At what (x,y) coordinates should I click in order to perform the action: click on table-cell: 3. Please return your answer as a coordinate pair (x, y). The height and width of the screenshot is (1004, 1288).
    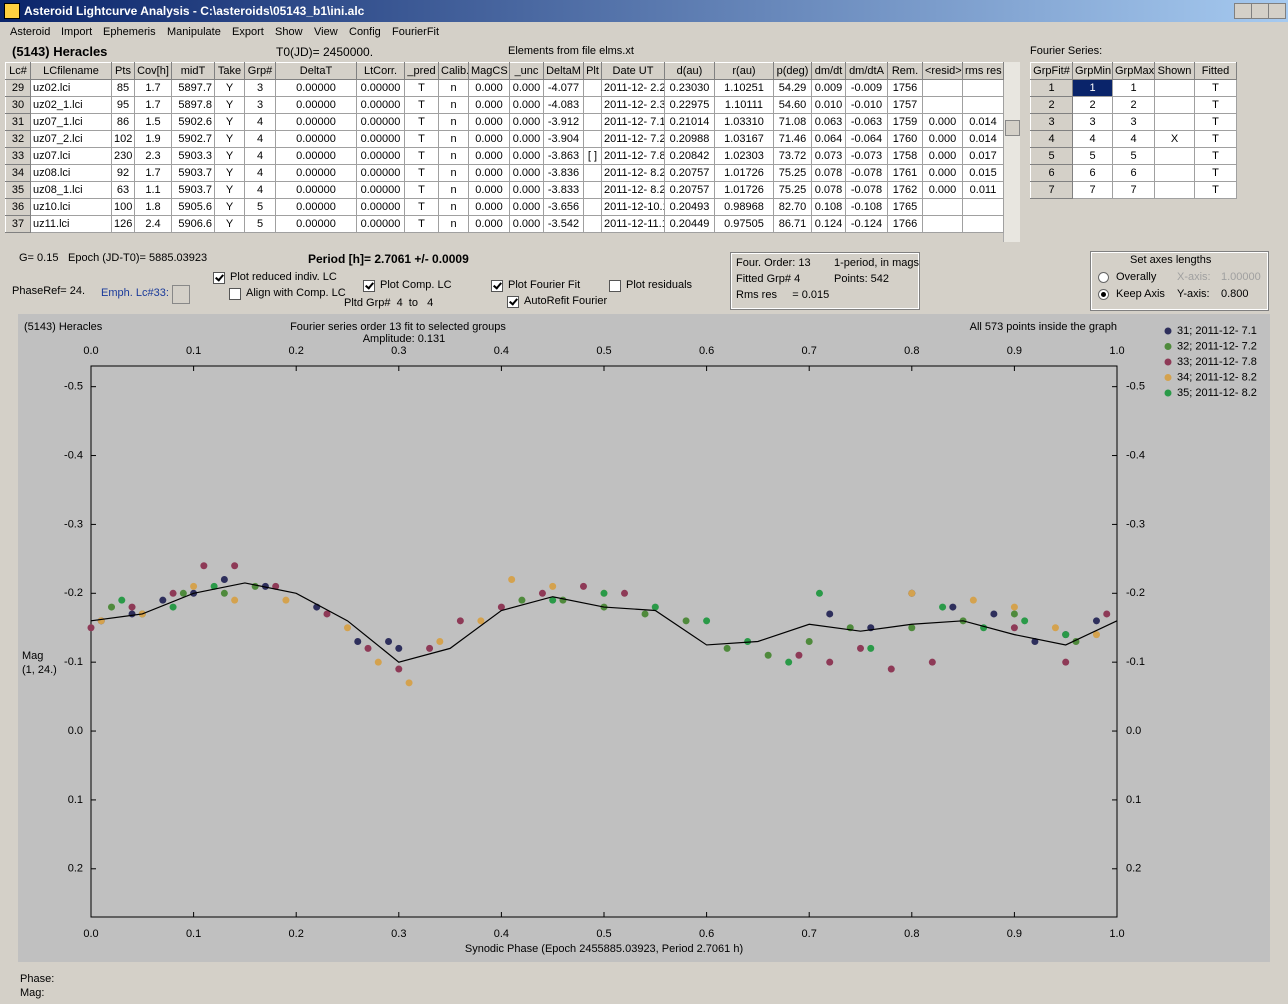
    Looking at the image, I should click on (1051, 122).